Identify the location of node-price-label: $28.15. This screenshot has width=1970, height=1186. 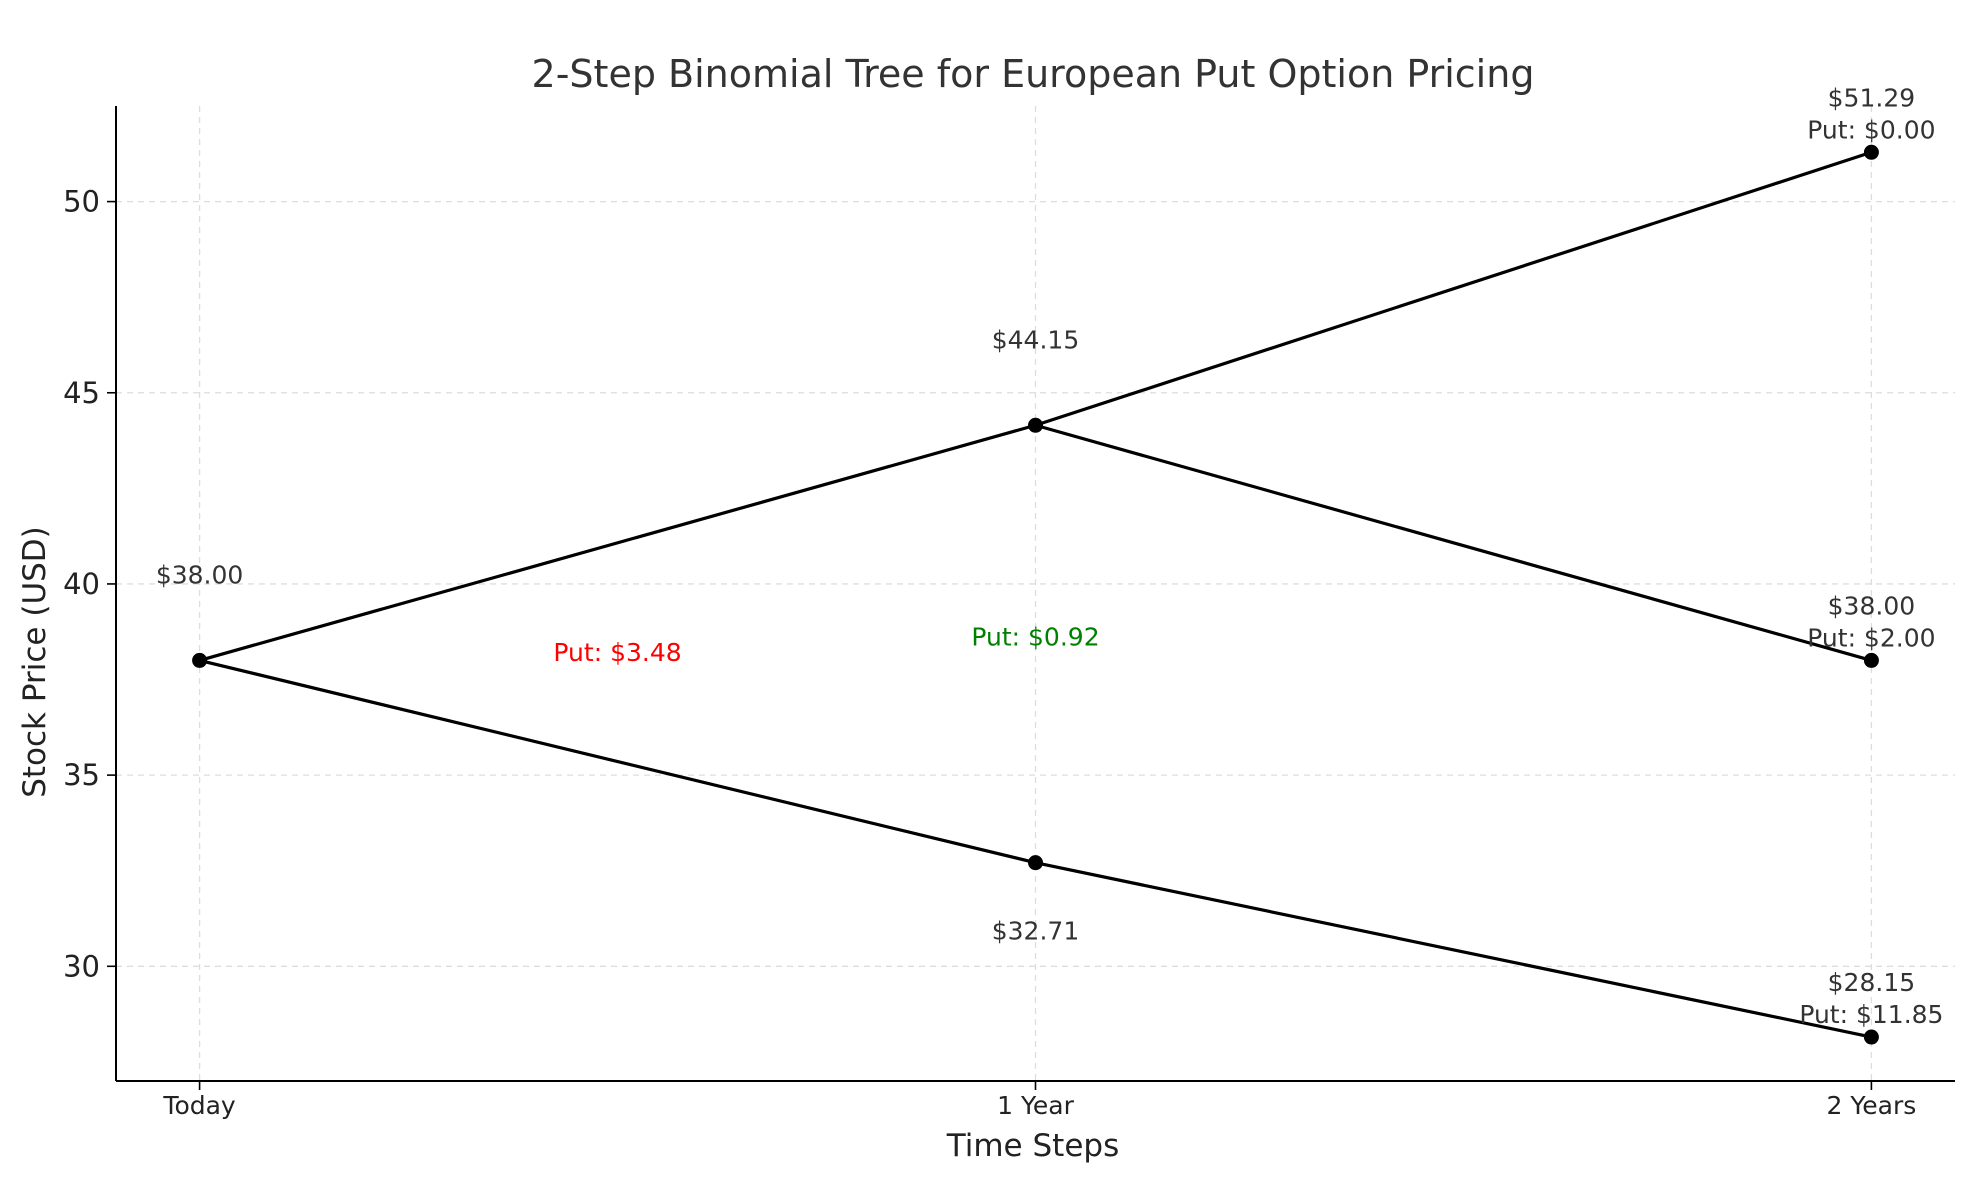
(1871, 982).